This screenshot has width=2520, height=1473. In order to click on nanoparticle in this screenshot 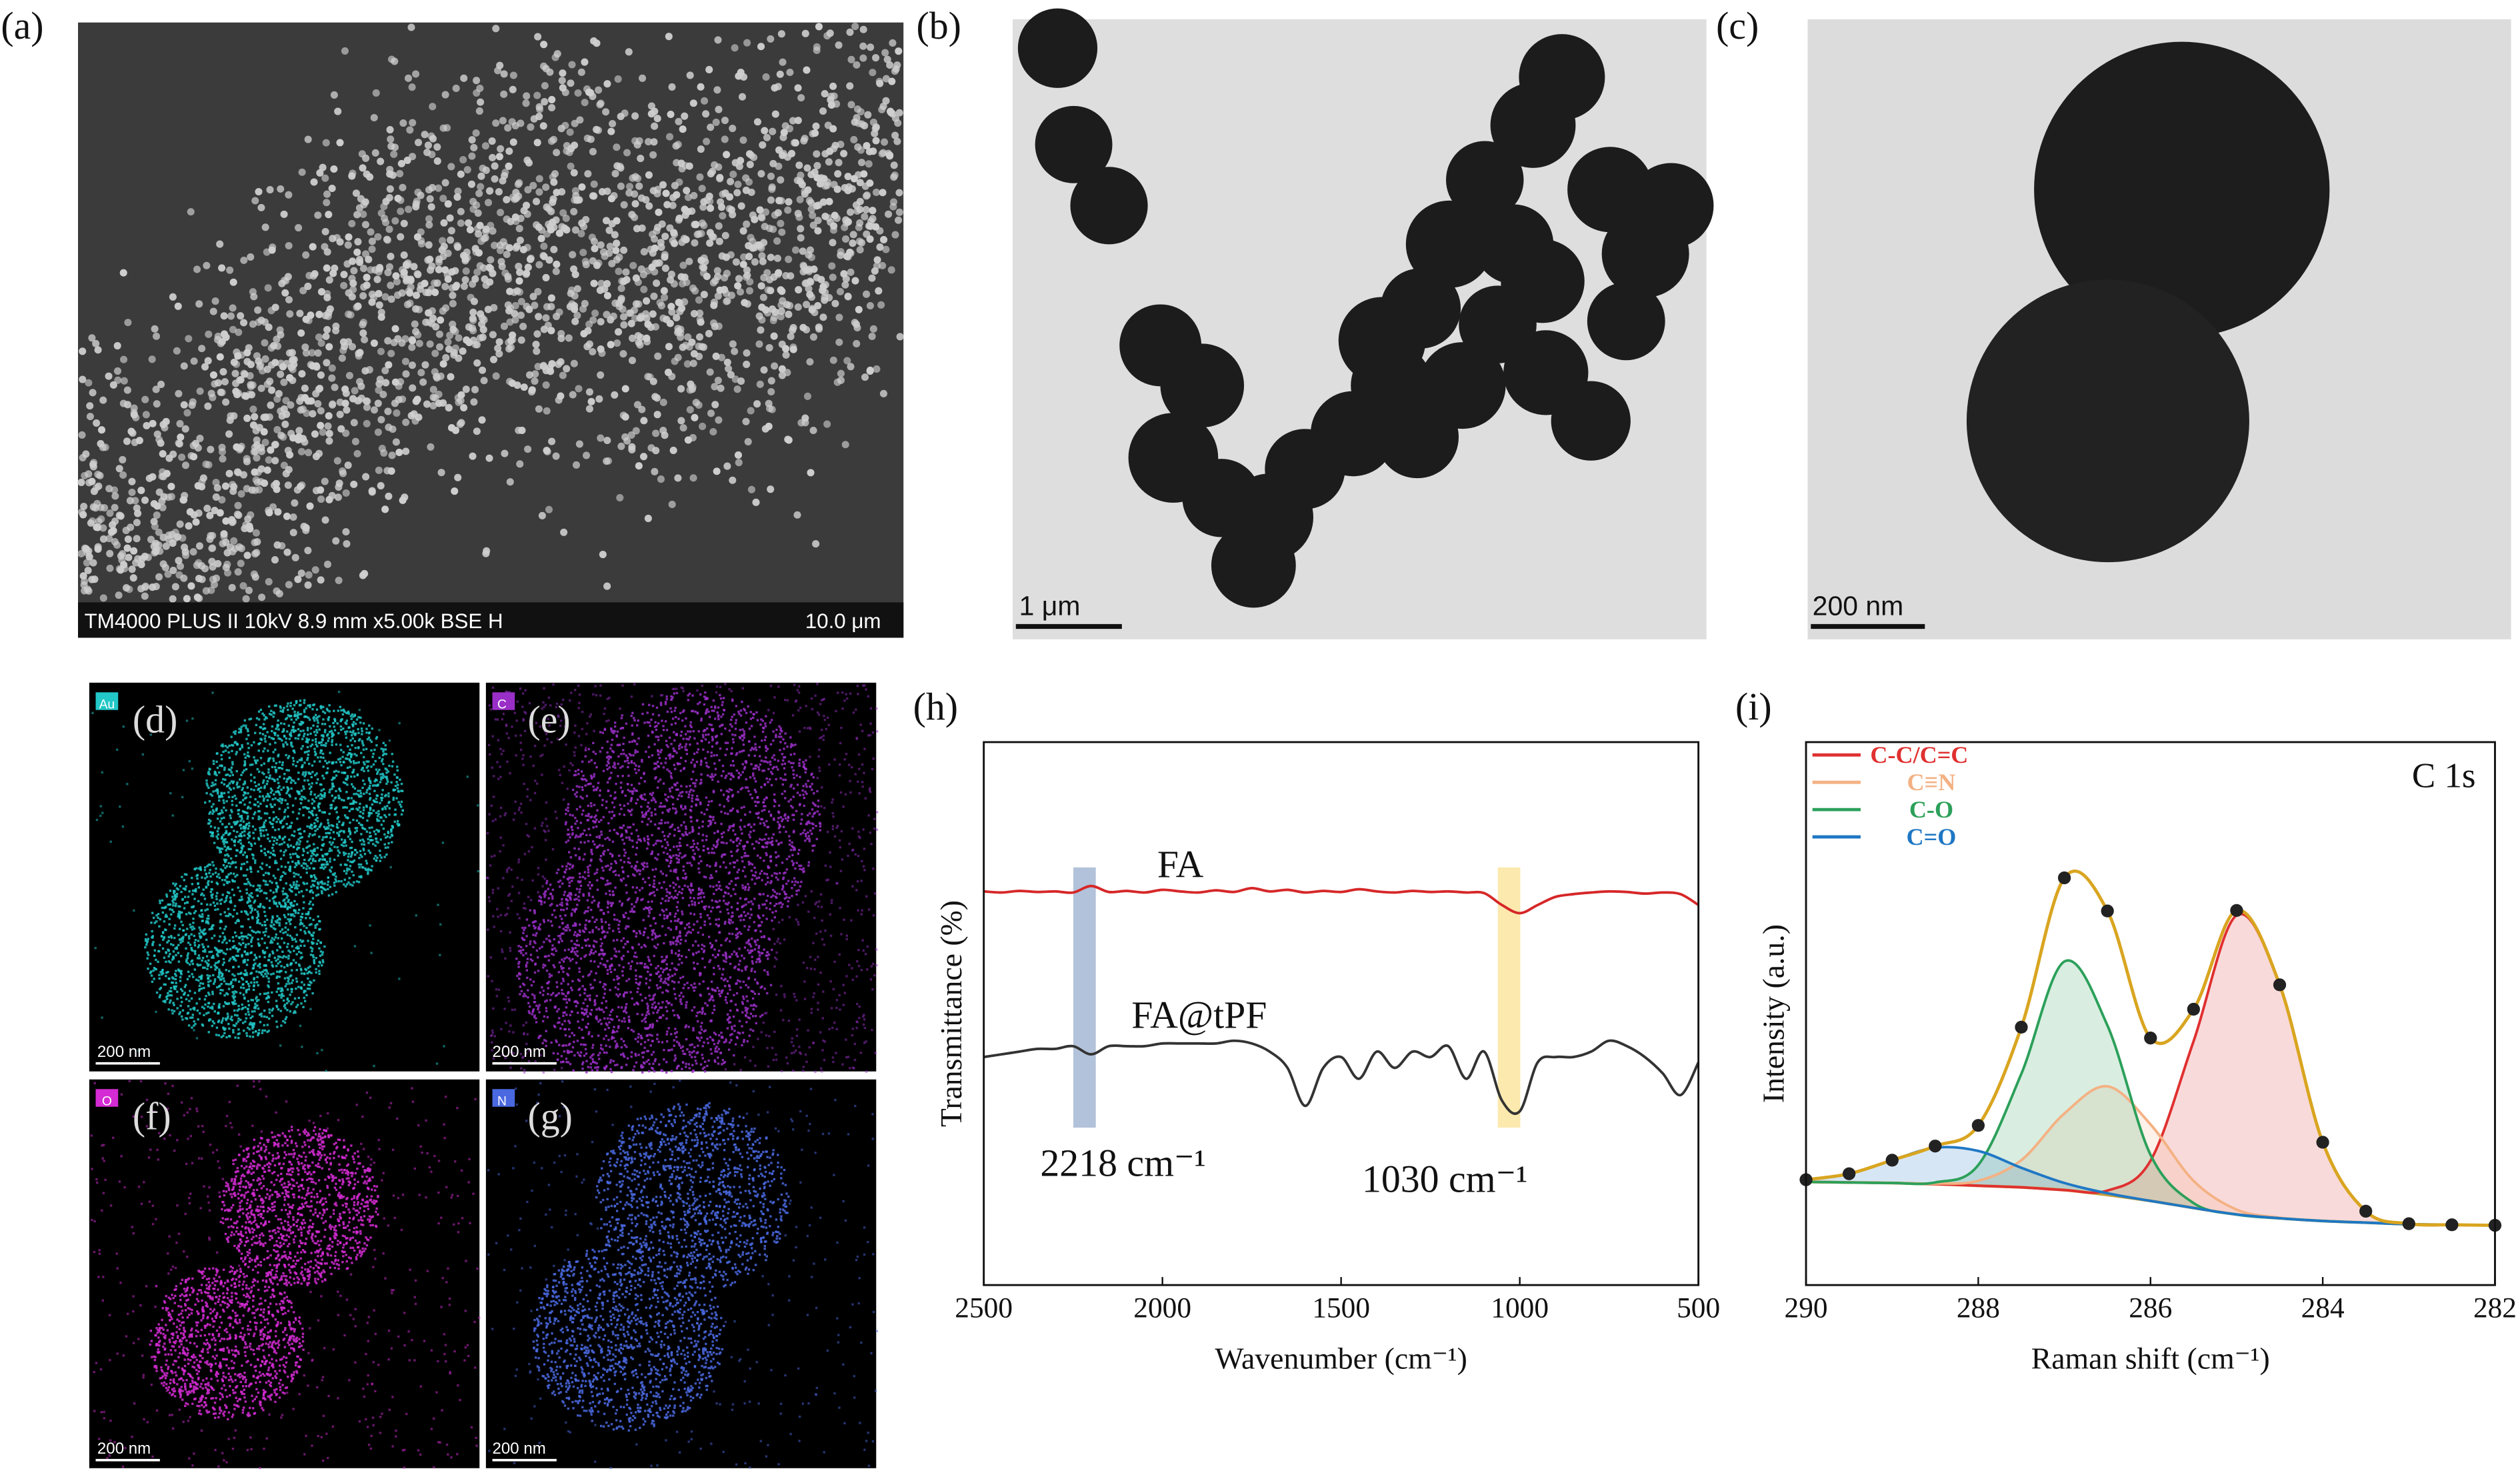, I will do `click(1462, 386)`.